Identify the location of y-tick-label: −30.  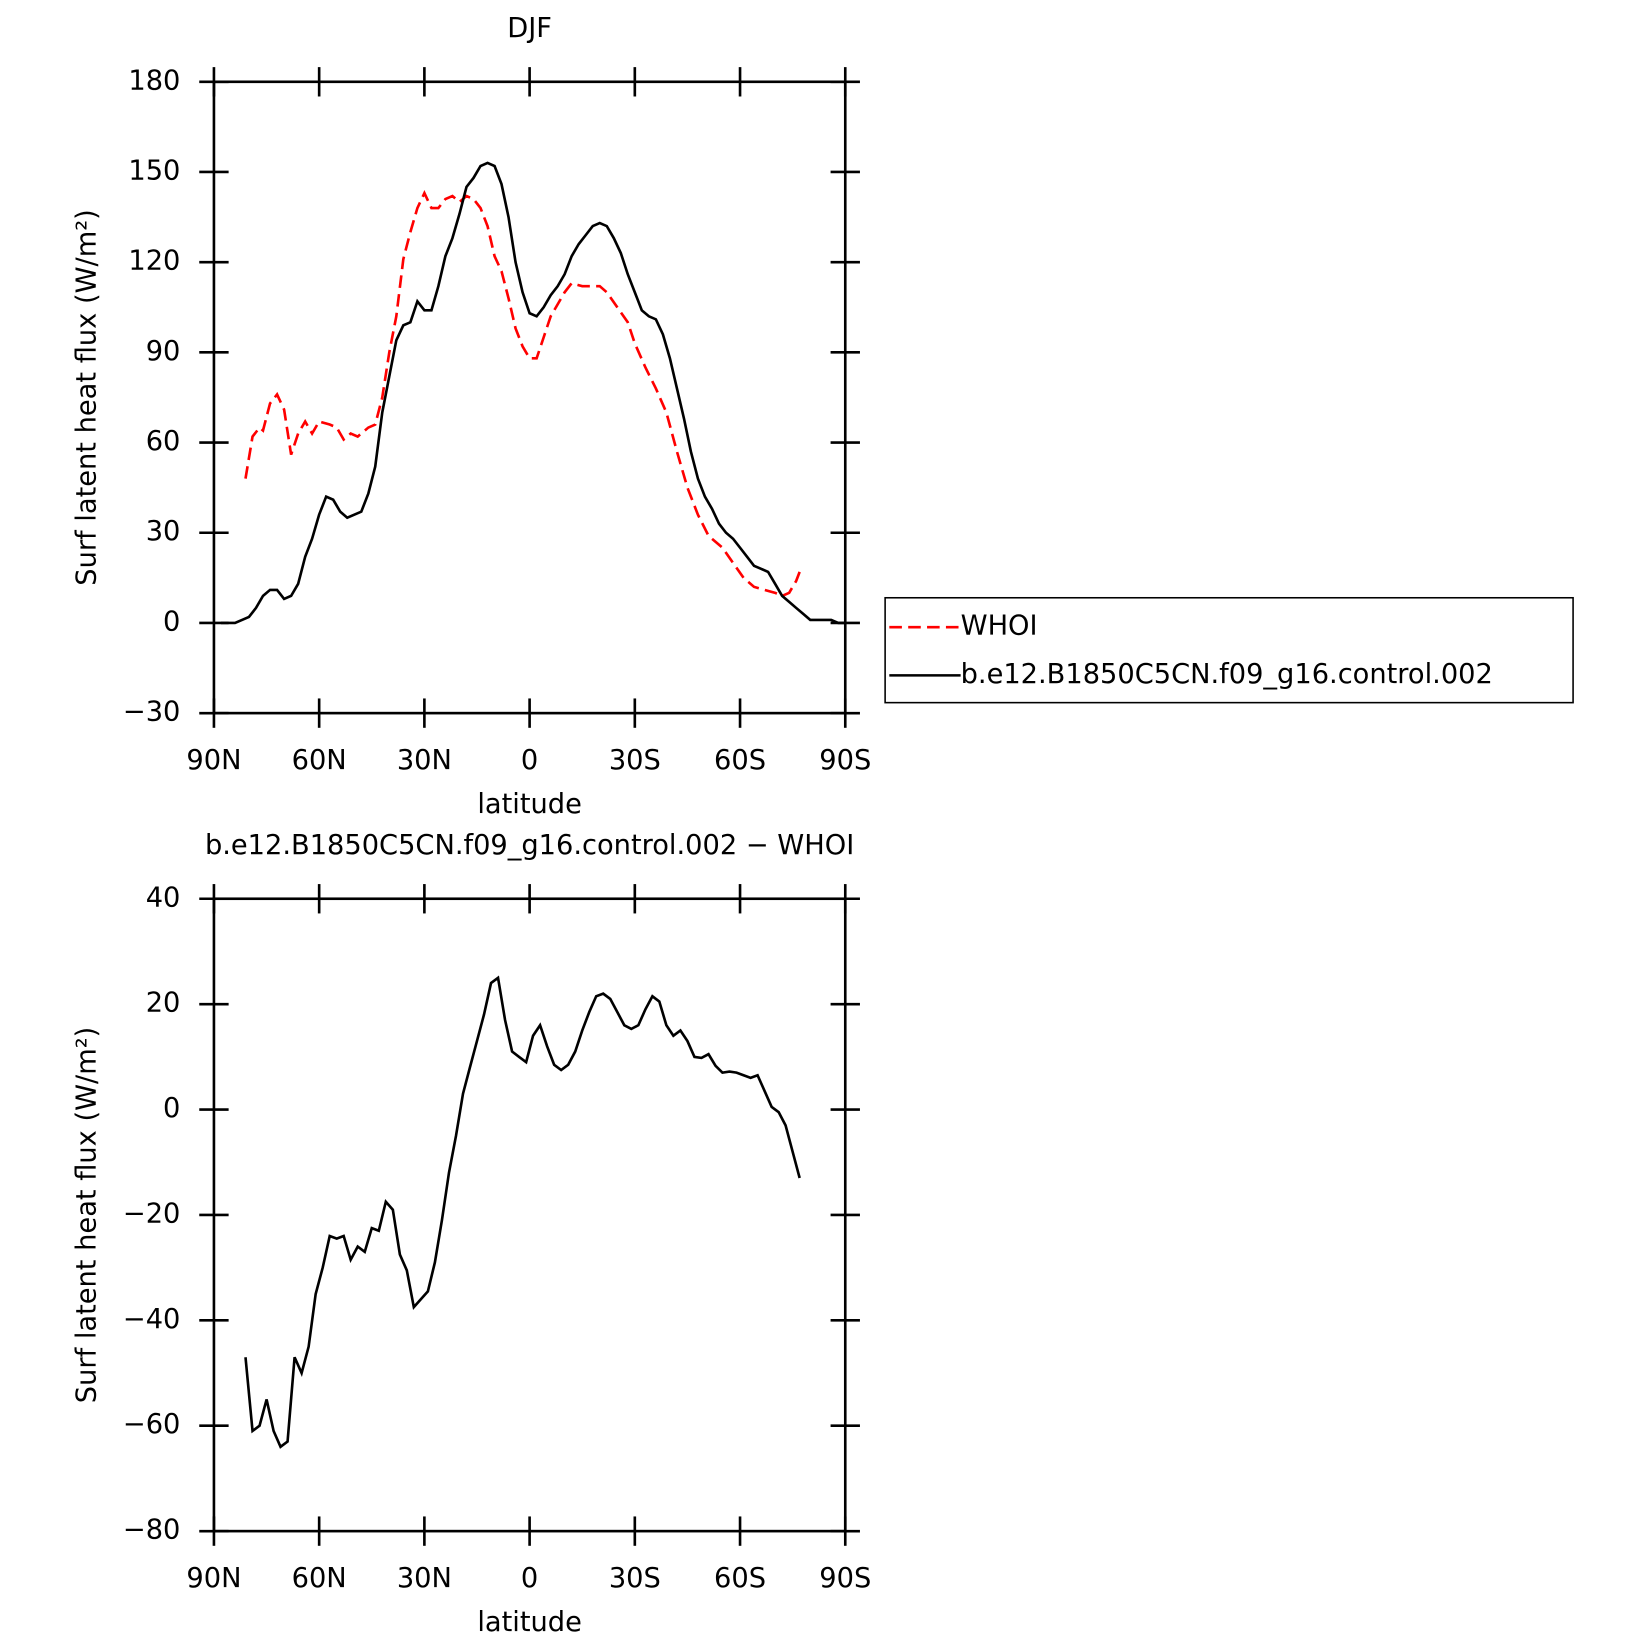
(152, 712).